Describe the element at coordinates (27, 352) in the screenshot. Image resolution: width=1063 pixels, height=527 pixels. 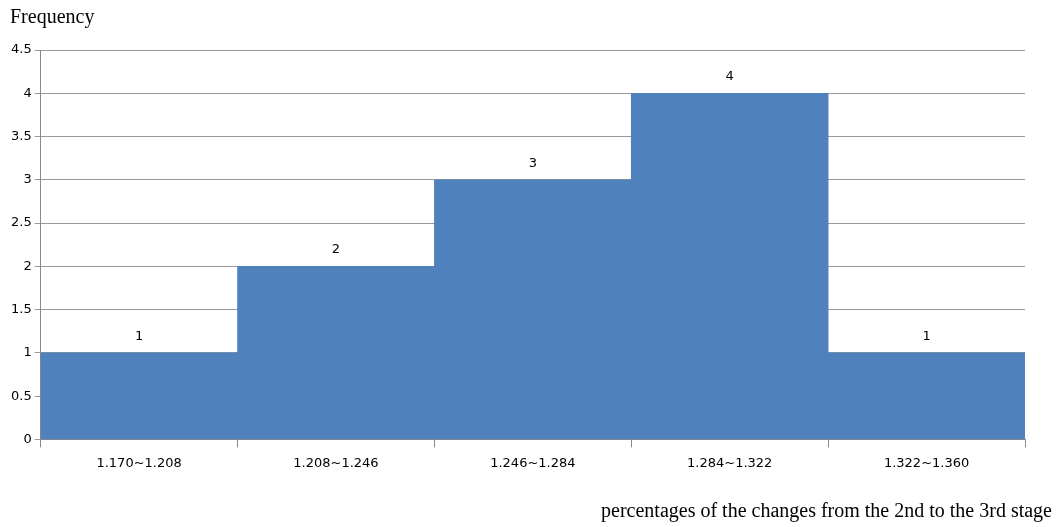
I see `y-tick-label: 1` at that location.